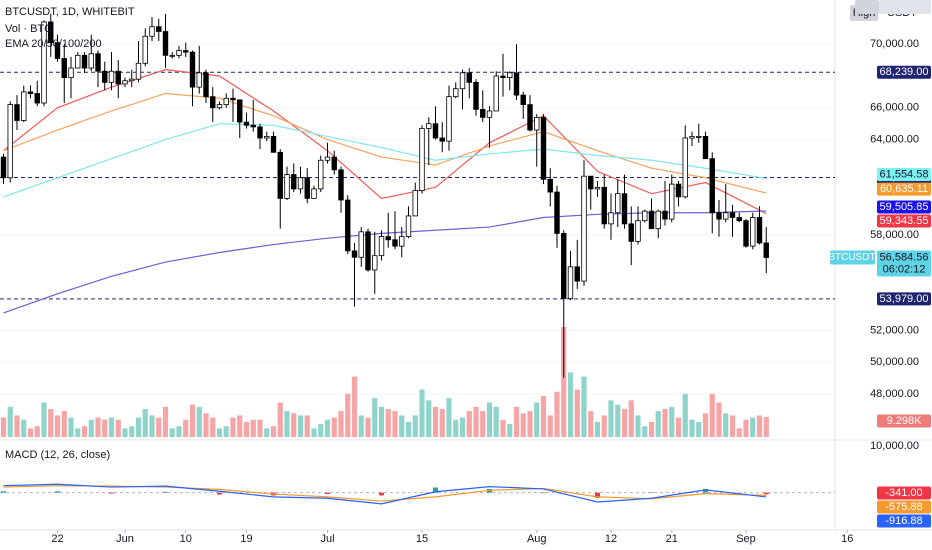  Describe the element at coordinates (894, 446) in the screenshot. I see `macd-tick-label: 10,000.00` at that location.